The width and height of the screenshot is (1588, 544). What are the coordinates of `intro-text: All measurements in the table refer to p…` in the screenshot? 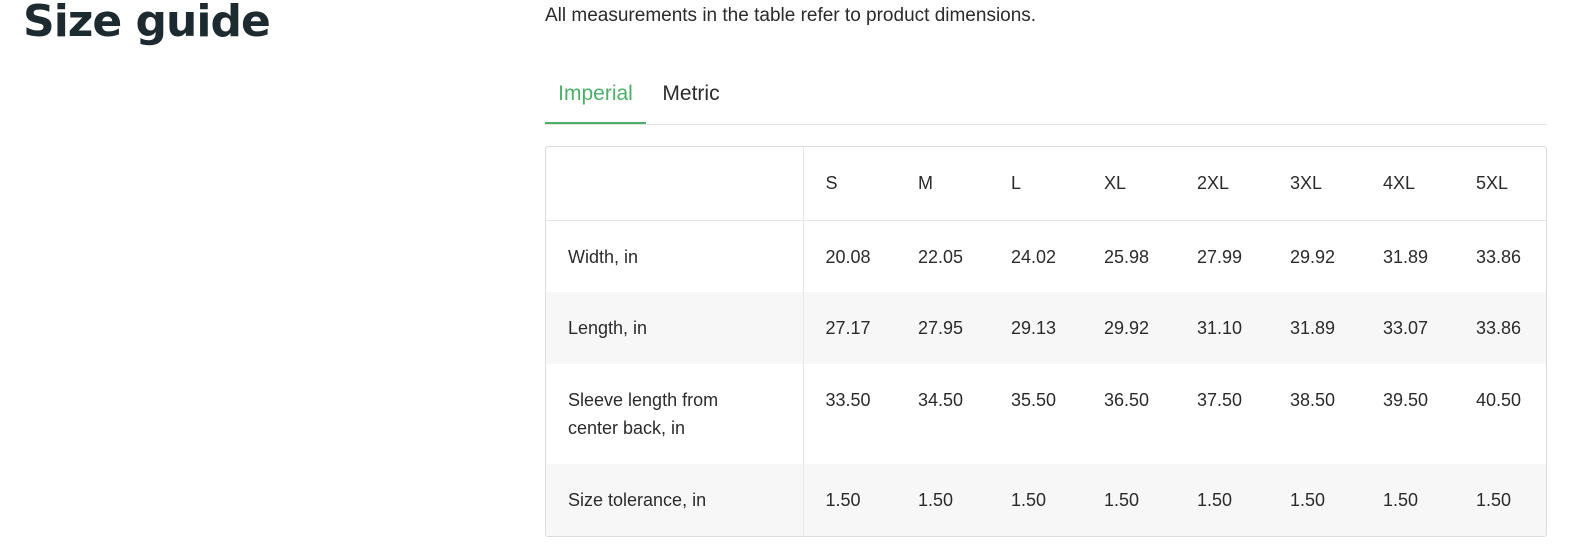 It's located at (791, 15).